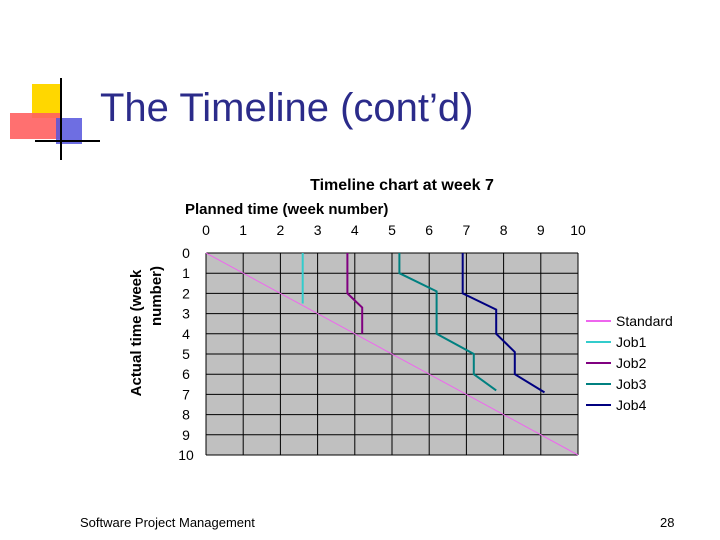  Describe the element at coordinates (186, 253) in the screenshot. I see `y-tick-label: 0` at that location.